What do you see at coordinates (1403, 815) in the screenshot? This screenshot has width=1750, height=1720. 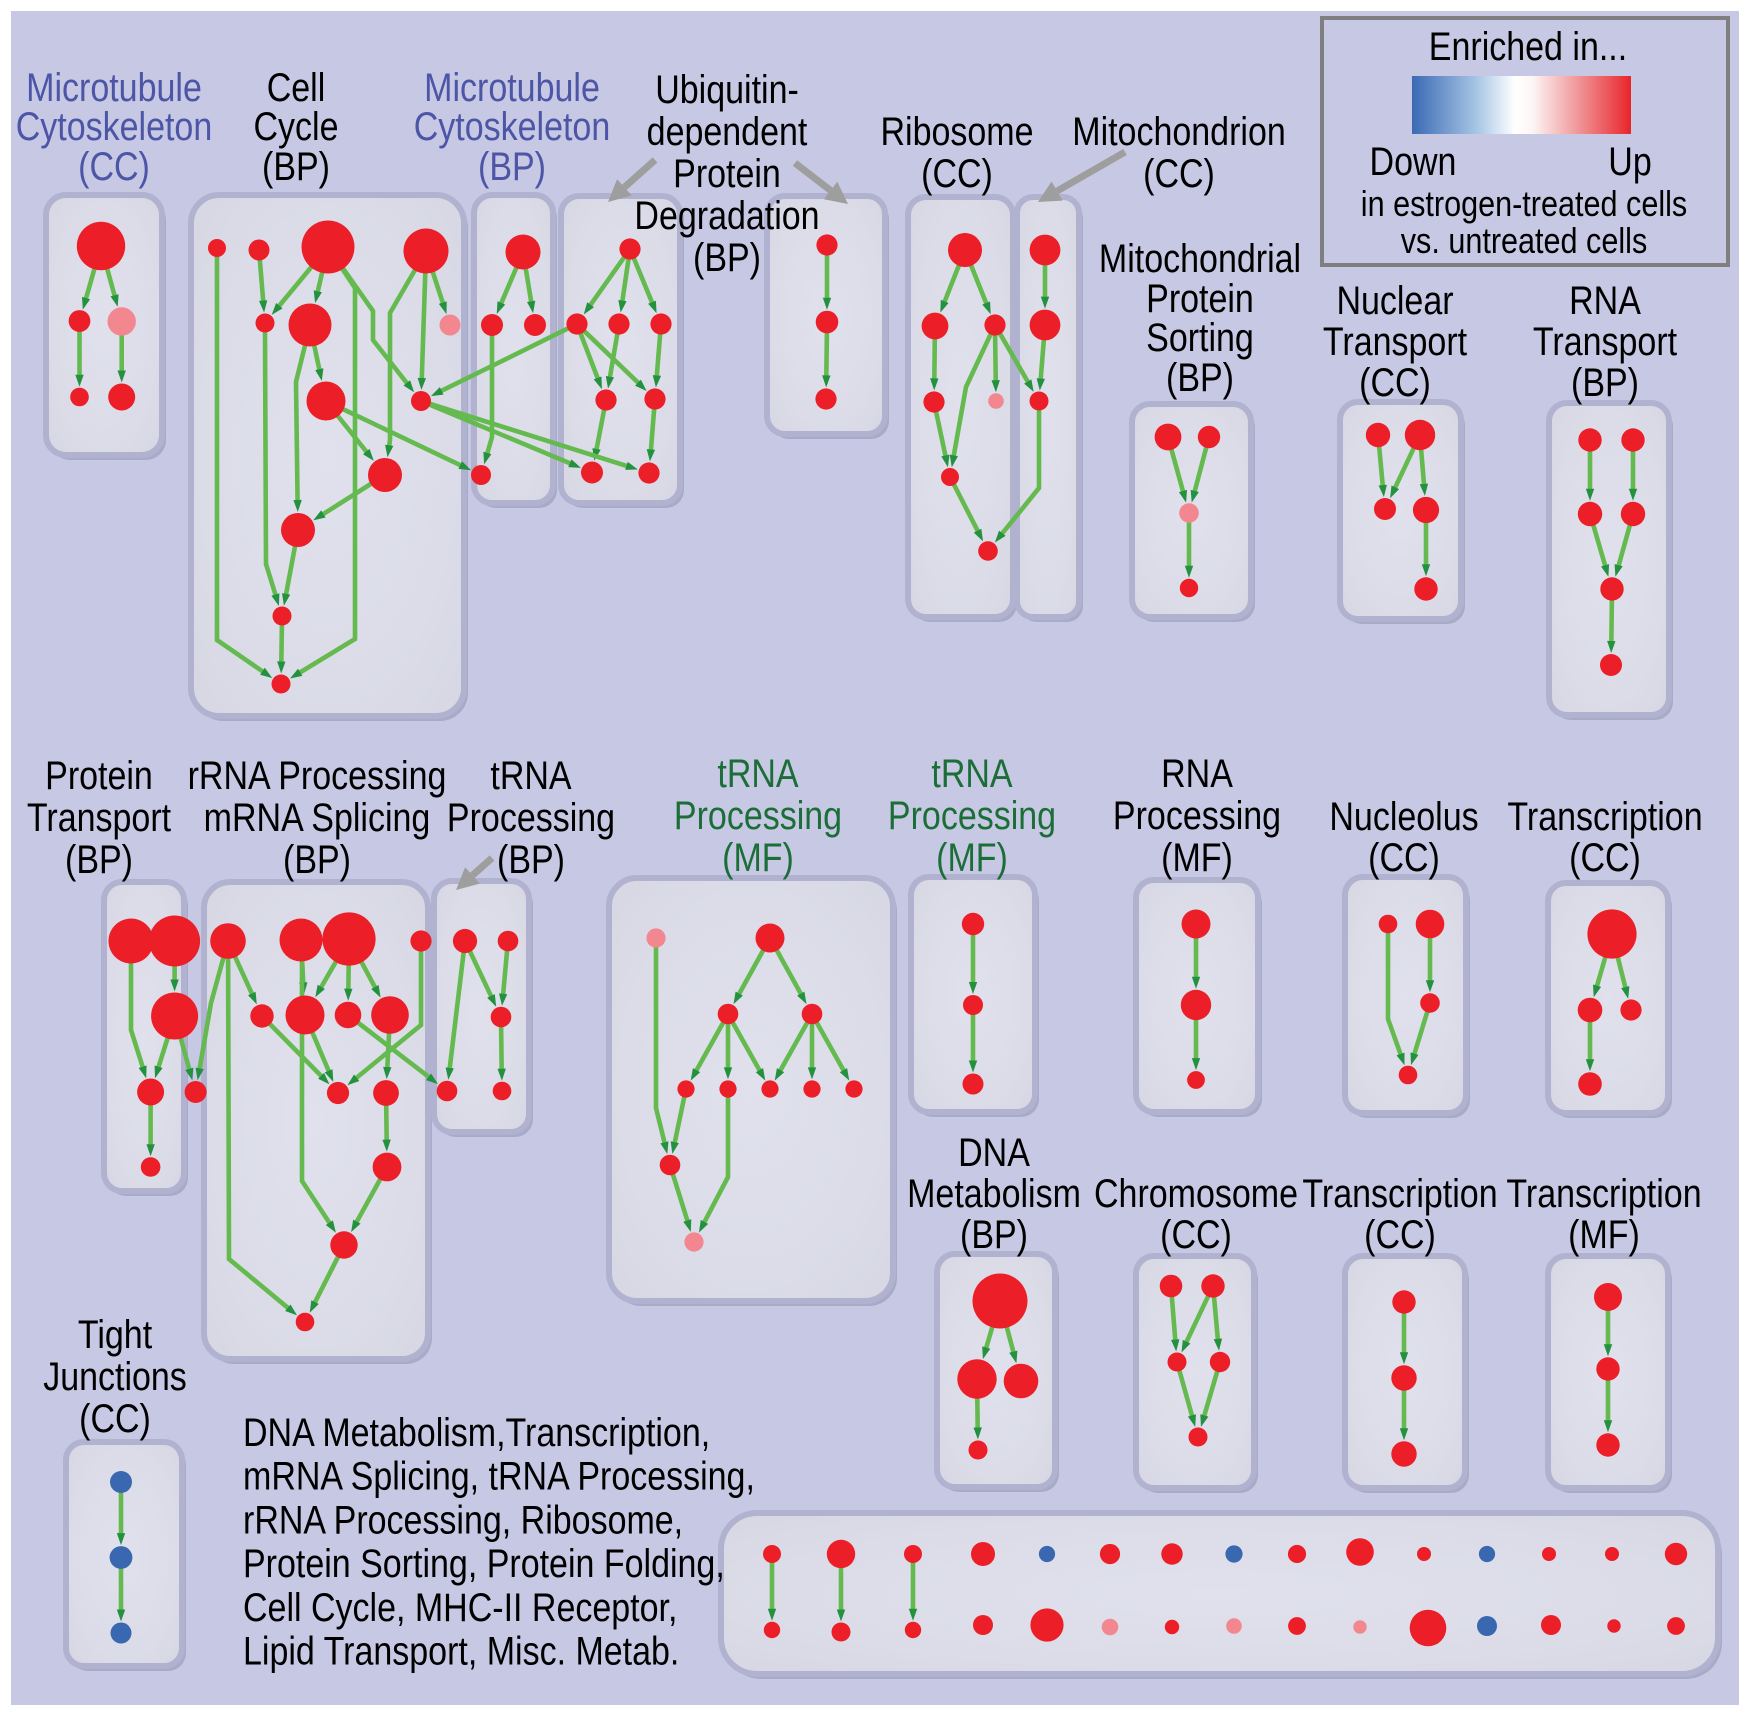 I see `svg-text: Nucleolus` at bounding box center [1403, 815].